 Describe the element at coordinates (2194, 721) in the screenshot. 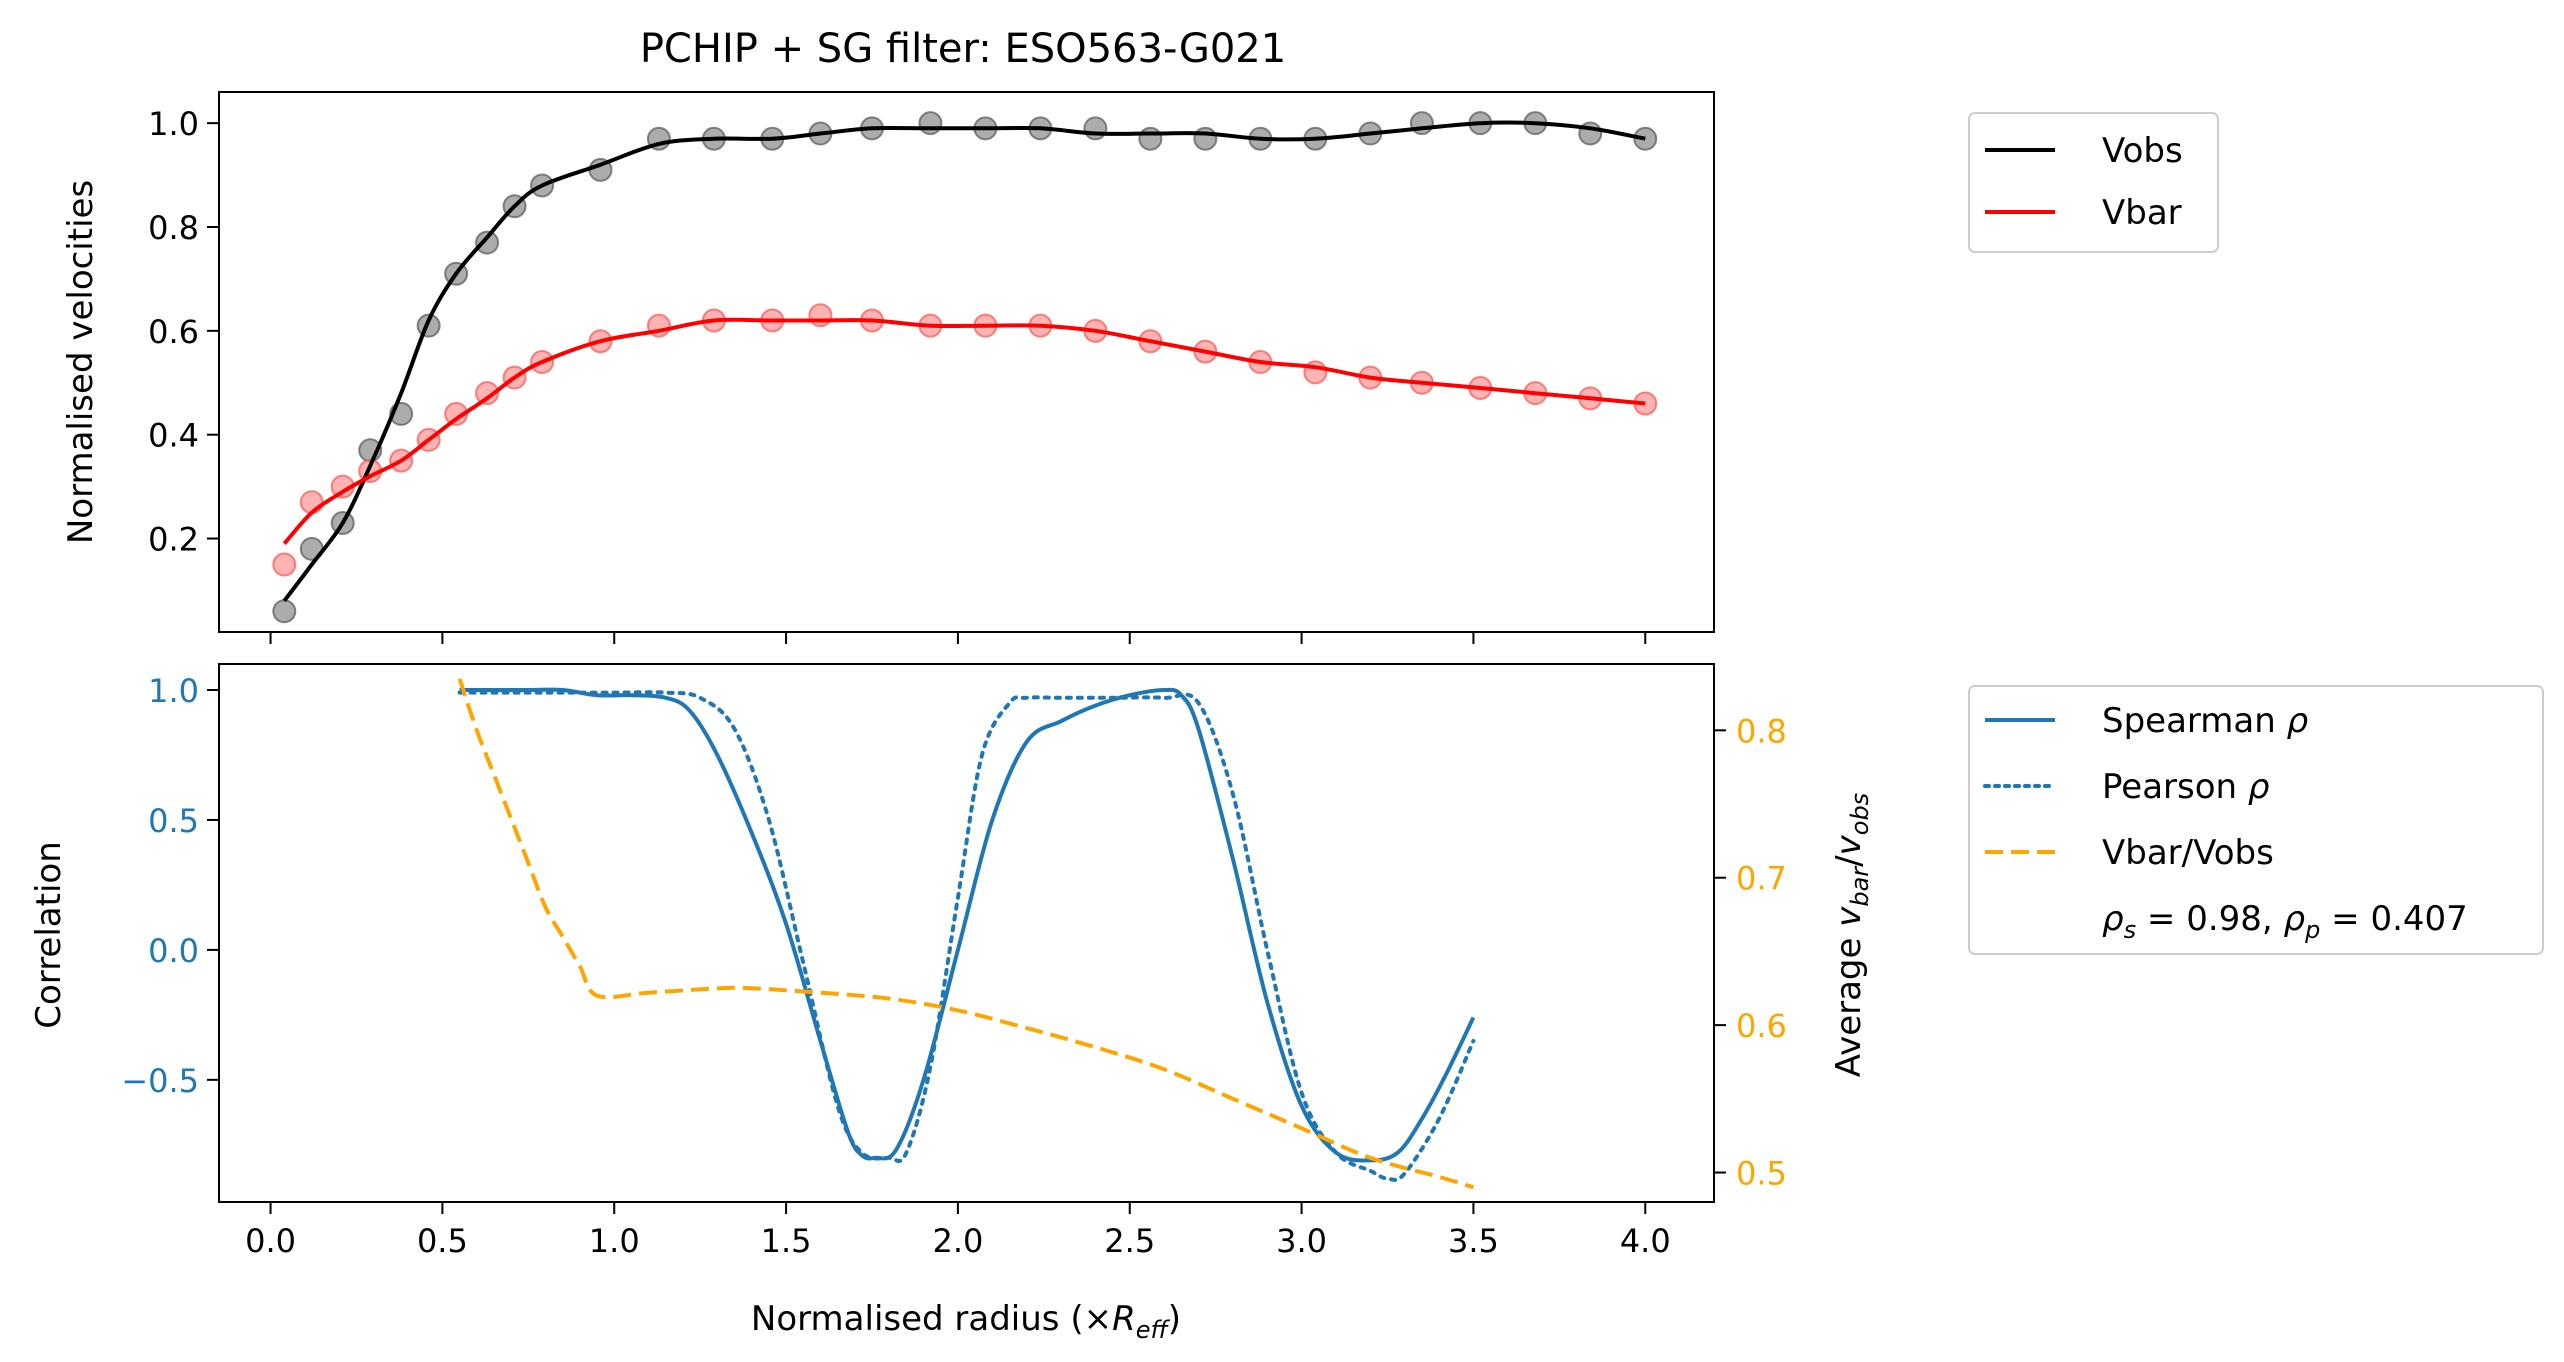

I see `legend-spearman-text: Spearman` at that location.